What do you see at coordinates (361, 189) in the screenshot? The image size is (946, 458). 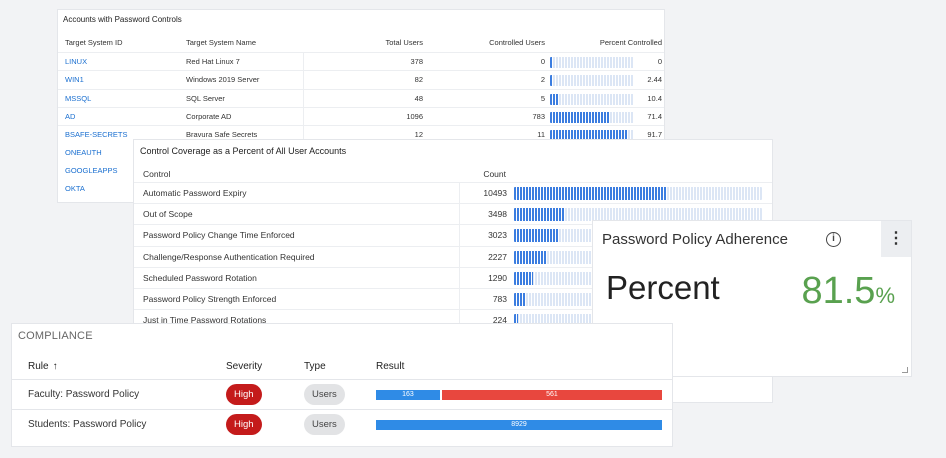 I see `table-row: OKTA` at bounding box center [361, 189].